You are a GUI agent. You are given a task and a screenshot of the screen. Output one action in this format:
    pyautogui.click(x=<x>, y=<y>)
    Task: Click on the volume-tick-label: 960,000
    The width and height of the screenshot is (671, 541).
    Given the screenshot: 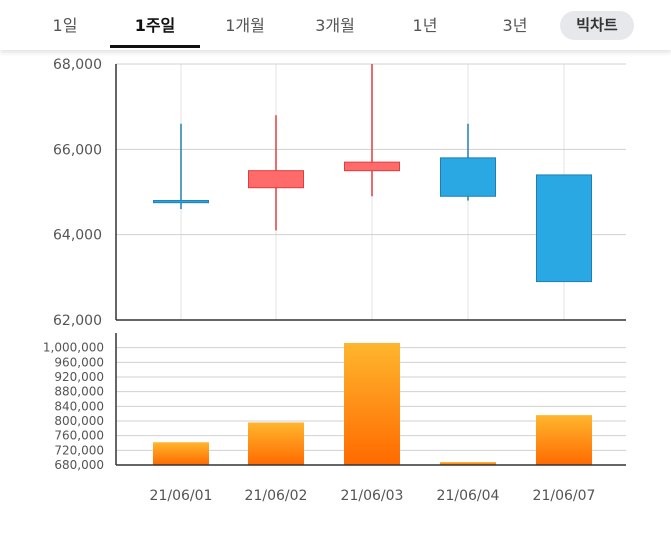 What is the action you would take?
    pyautogui.click(x=79, y=362)
    